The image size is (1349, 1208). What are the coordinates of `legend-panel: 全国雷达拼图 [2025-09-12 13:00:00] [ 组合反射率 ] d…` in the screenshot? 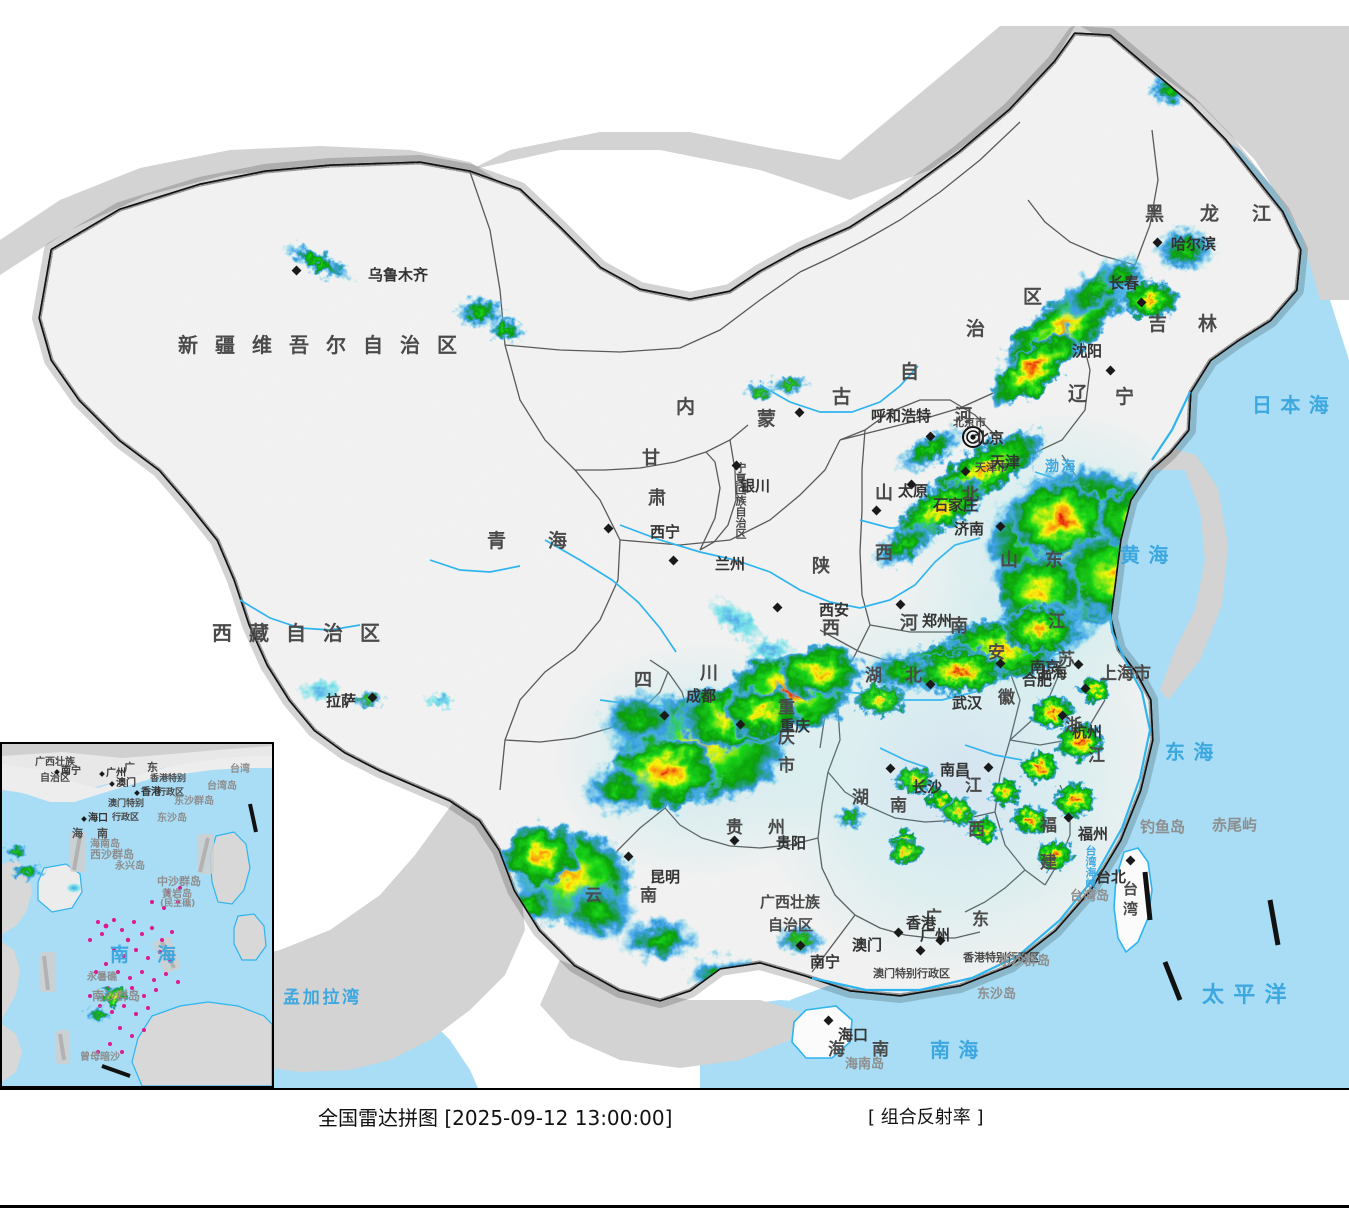 It's located at (674, 1148).